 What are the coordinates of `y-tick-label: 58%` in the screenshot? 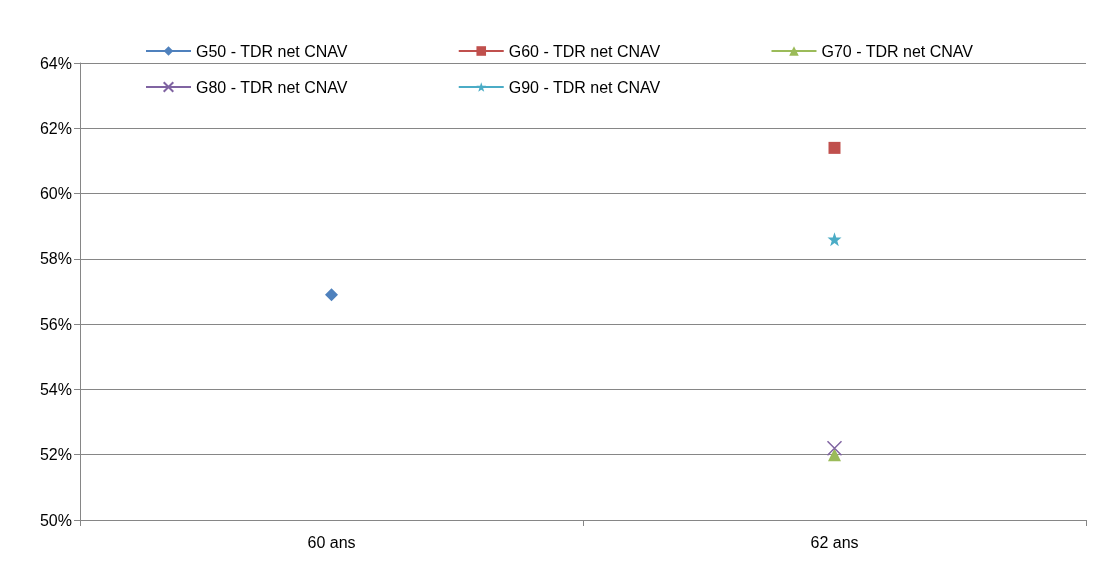 It's located at (55, 259).